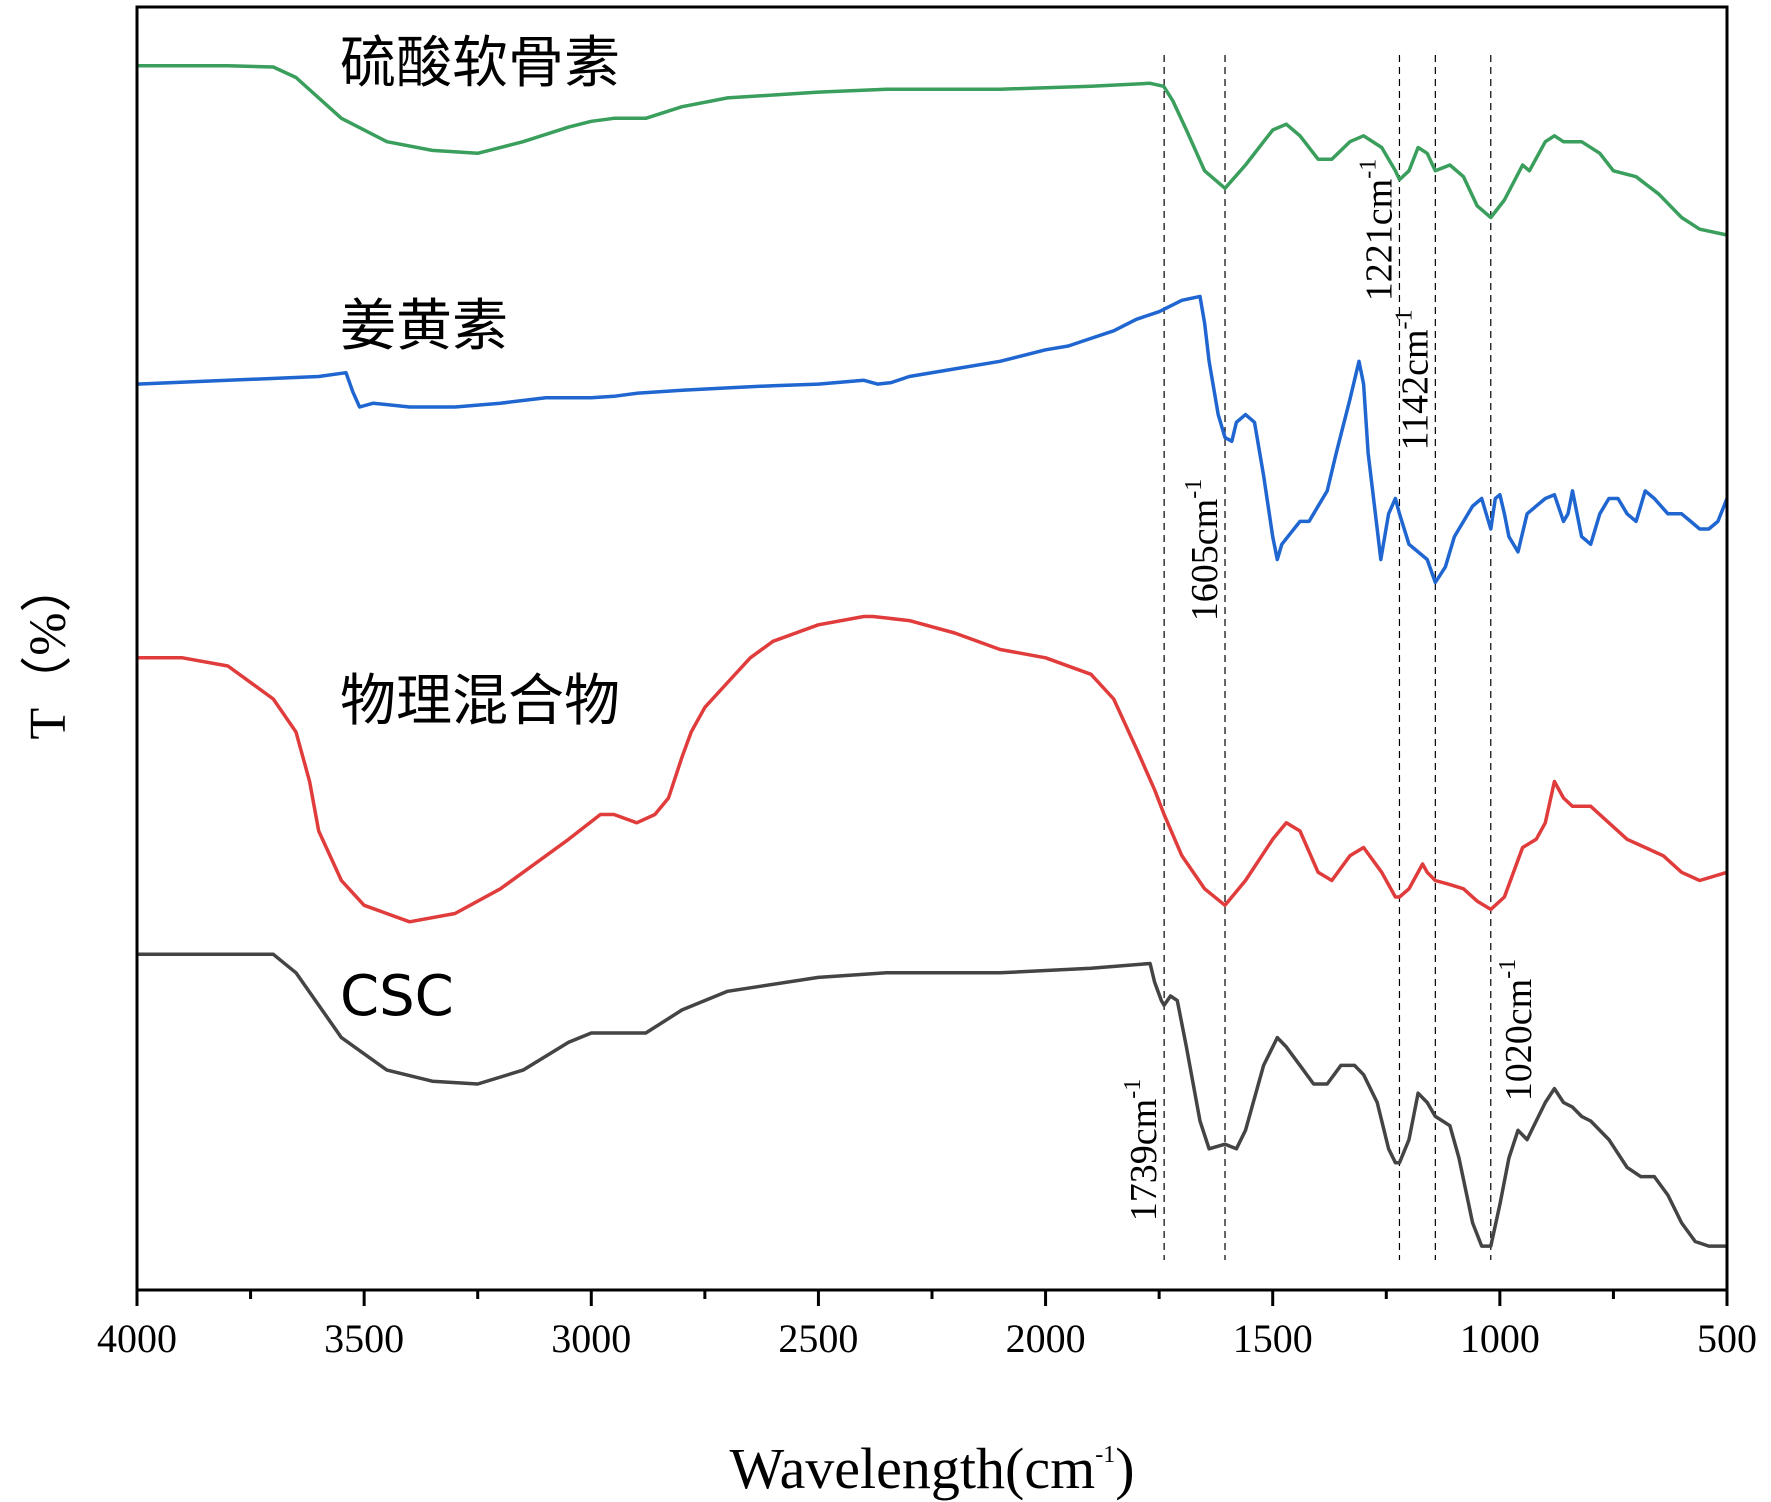  What do you see at coordinates (1379, 240) in the screenshot?
I see `reference-label-text: 1221cm` at bounding box center [1379, 240].